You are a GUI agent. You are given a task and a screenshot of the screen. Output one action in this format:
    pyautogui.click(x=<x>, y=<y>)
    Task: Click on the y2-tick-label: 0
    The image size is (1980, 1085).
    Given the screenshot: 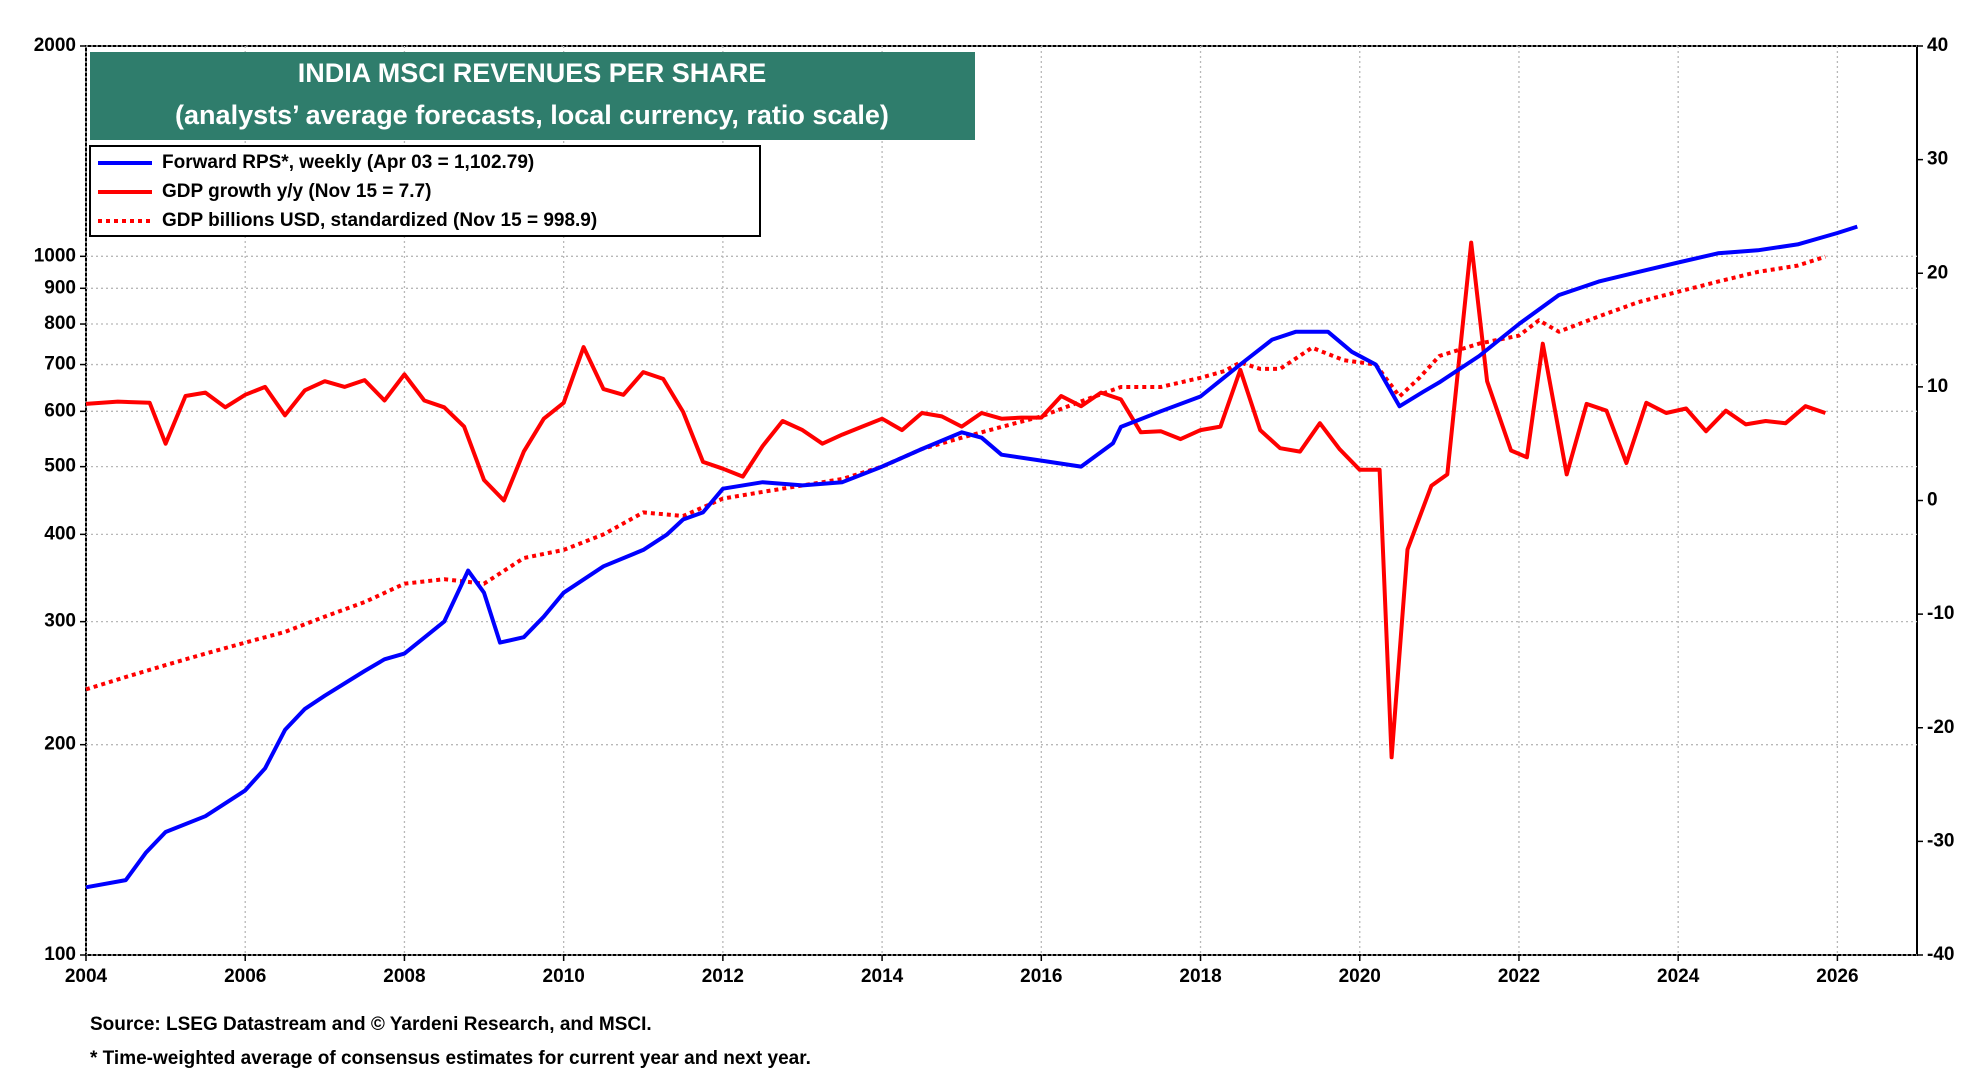 What is the action you would take?
    pyautogui.click(x=1932, y=500)
    